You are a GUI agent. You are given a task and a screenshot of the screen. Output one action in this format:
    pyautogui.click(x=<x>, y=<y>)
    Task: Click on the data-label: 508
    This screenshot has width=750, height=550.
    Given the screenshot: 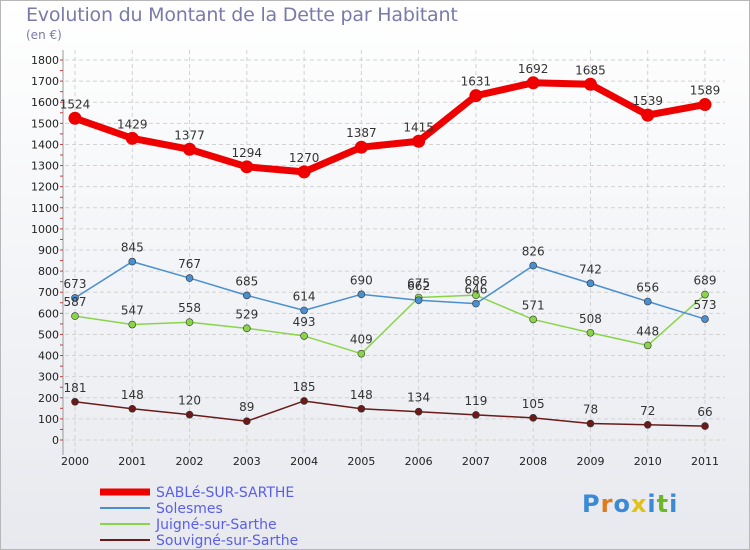 What is the action you would take?
    pyautogui.click(x=590, y=319)
    